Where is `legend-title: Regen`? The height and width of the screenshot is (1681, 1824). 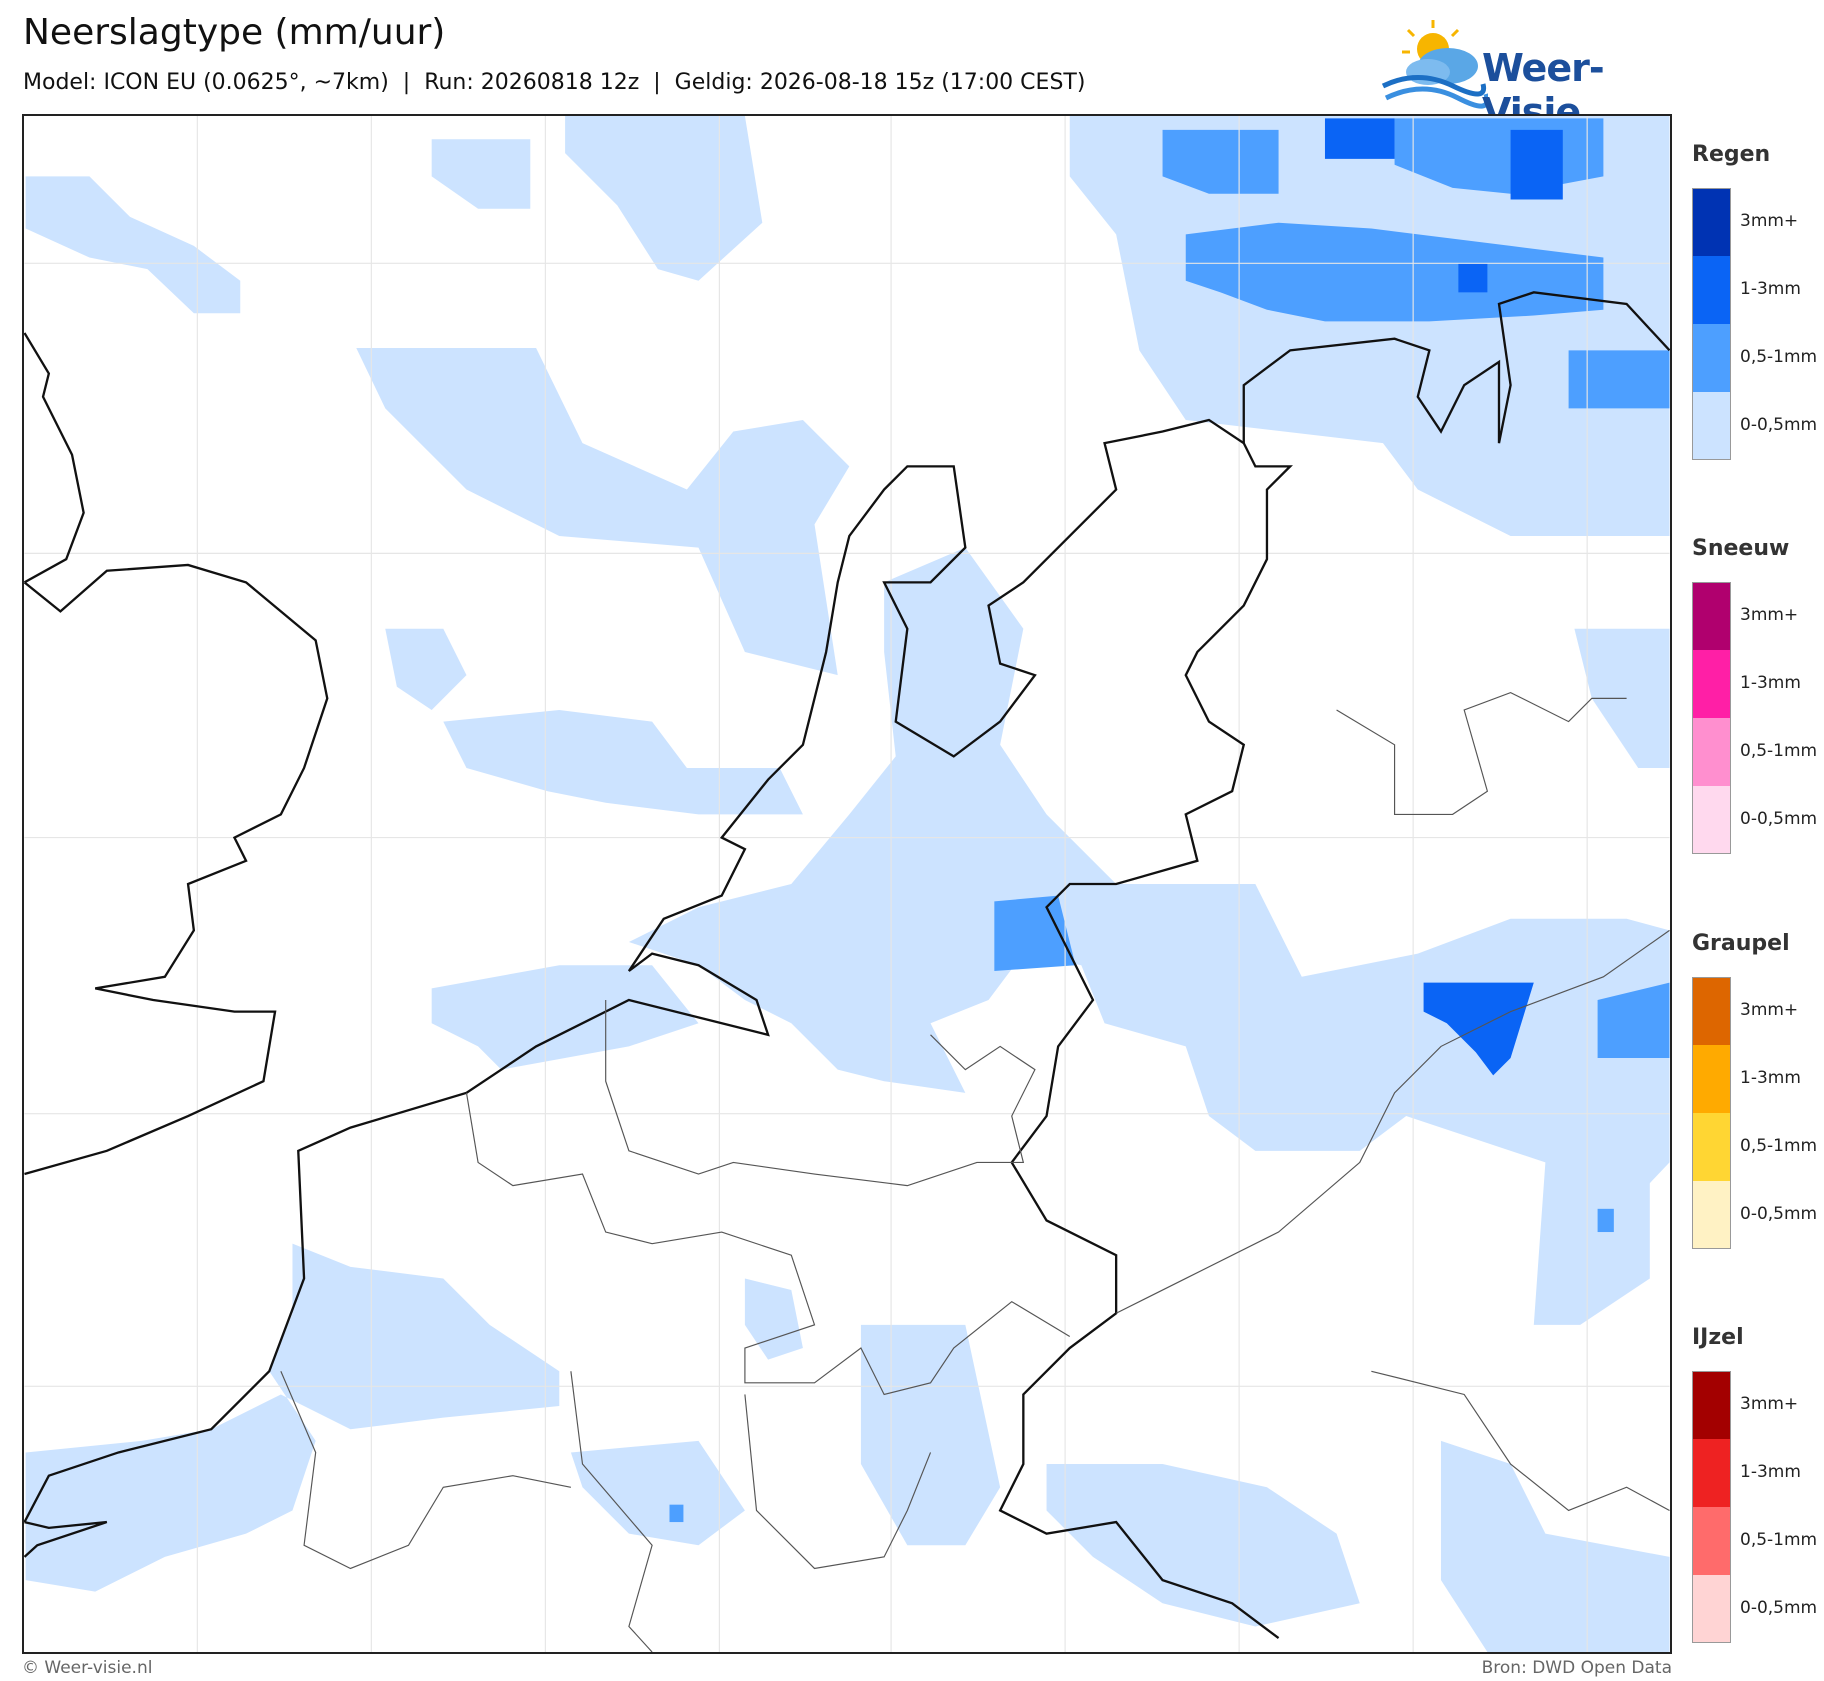
legend-title: Regen is located at coordinates (1731, 154).